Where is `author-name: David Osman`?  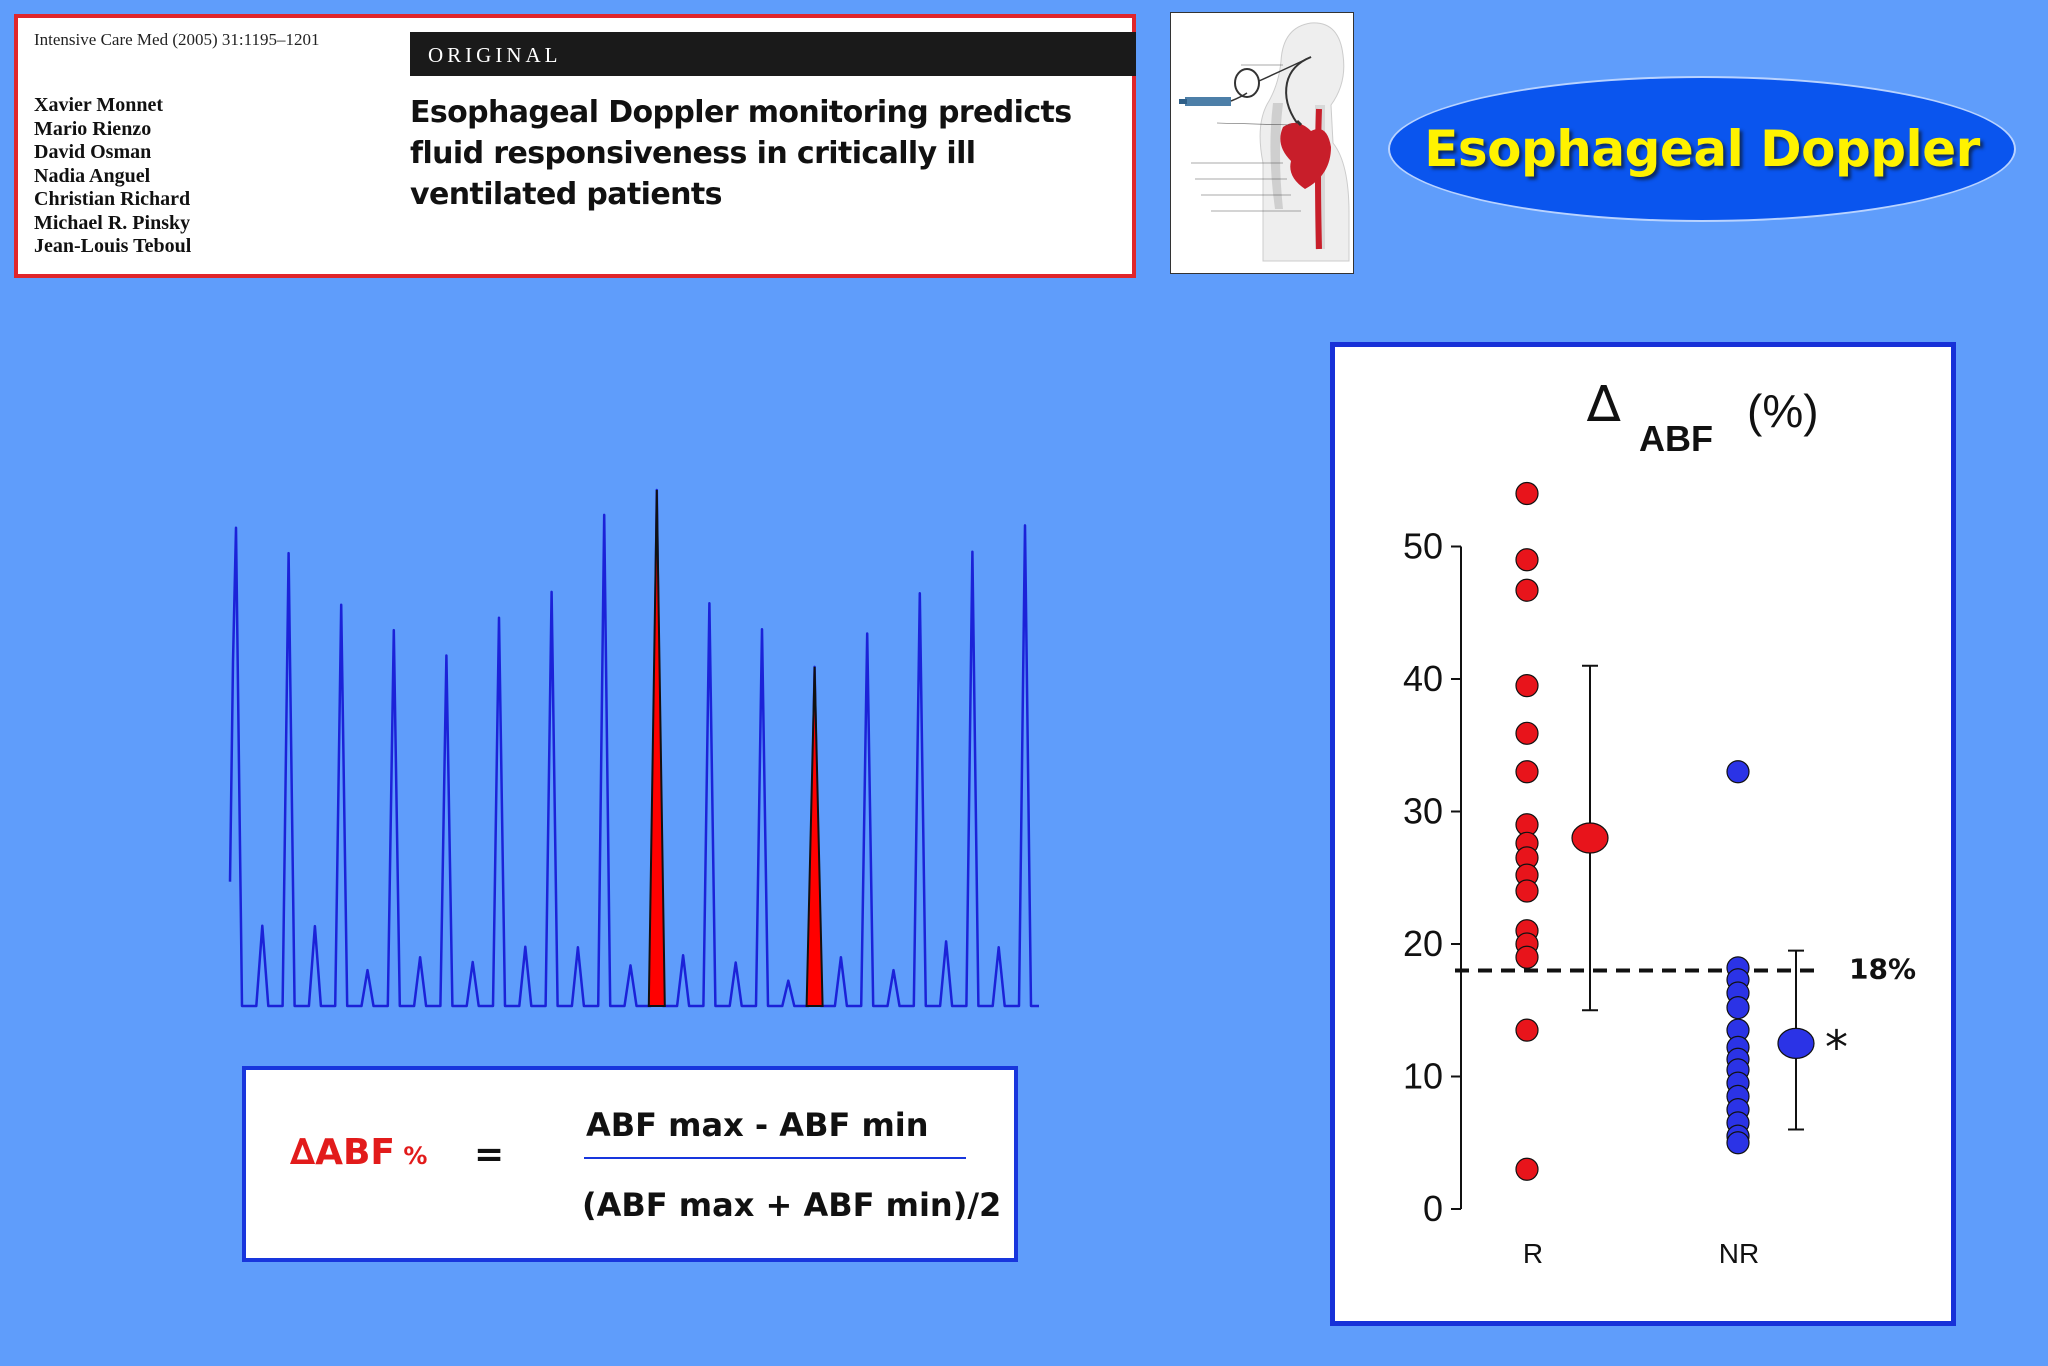
author-name: David Osman is located at coordinates (93, 152).